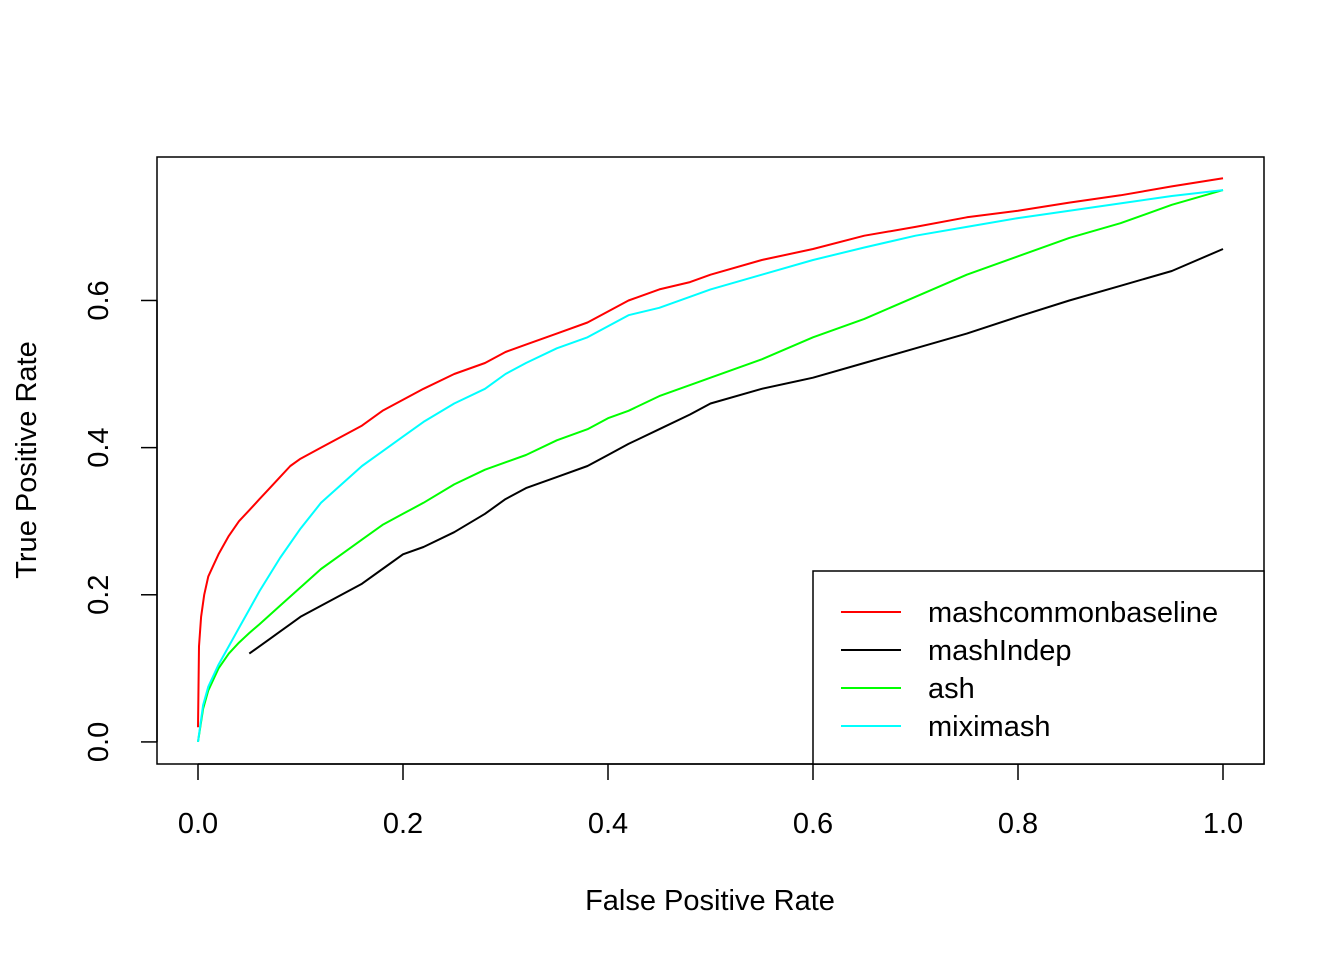 The width and height of the screenshot is (1344, 965). What do you see at coordinates (1073, 613) in the screenshot?
I see `legend-label-mashcommonbaseline: mashcommonbaseline` at bounding box center [1073, 613].